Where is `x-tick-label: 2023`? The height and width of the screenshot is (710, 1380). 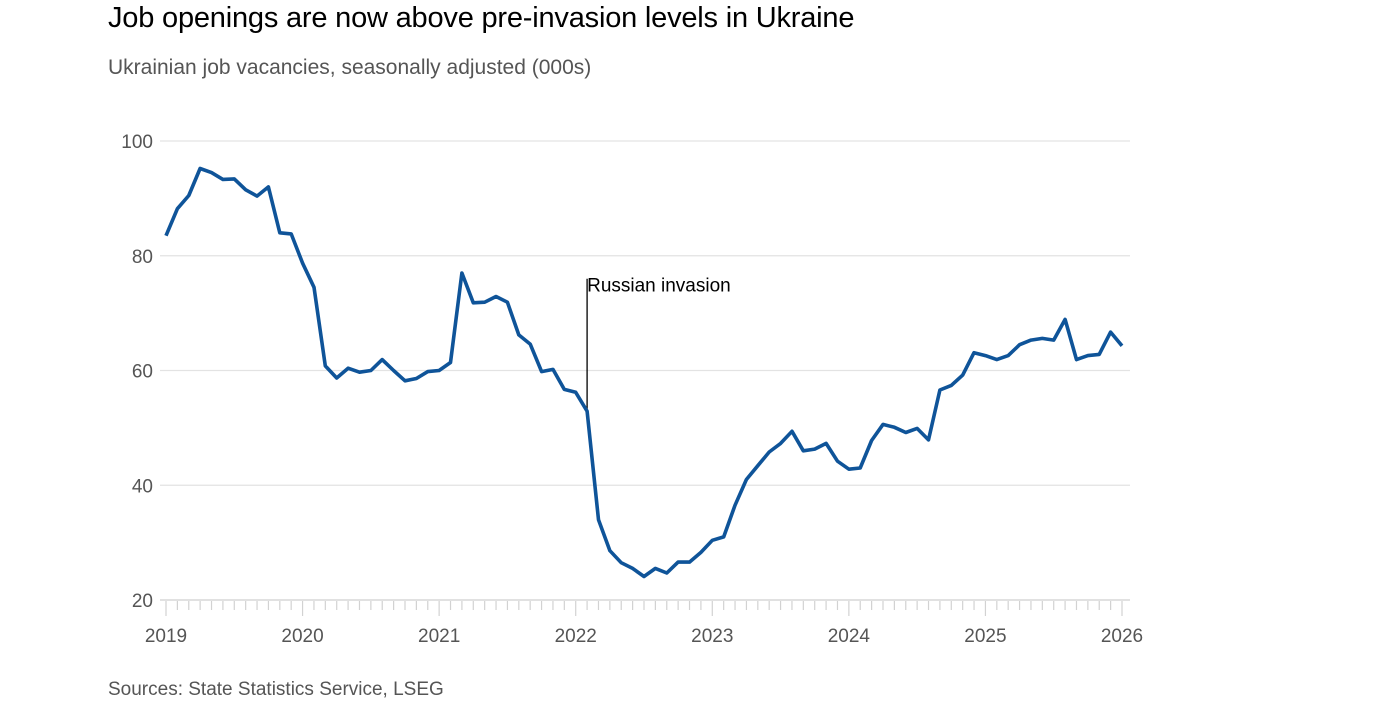
x-tick-label: 2023 is located at coordinates (712, 636).